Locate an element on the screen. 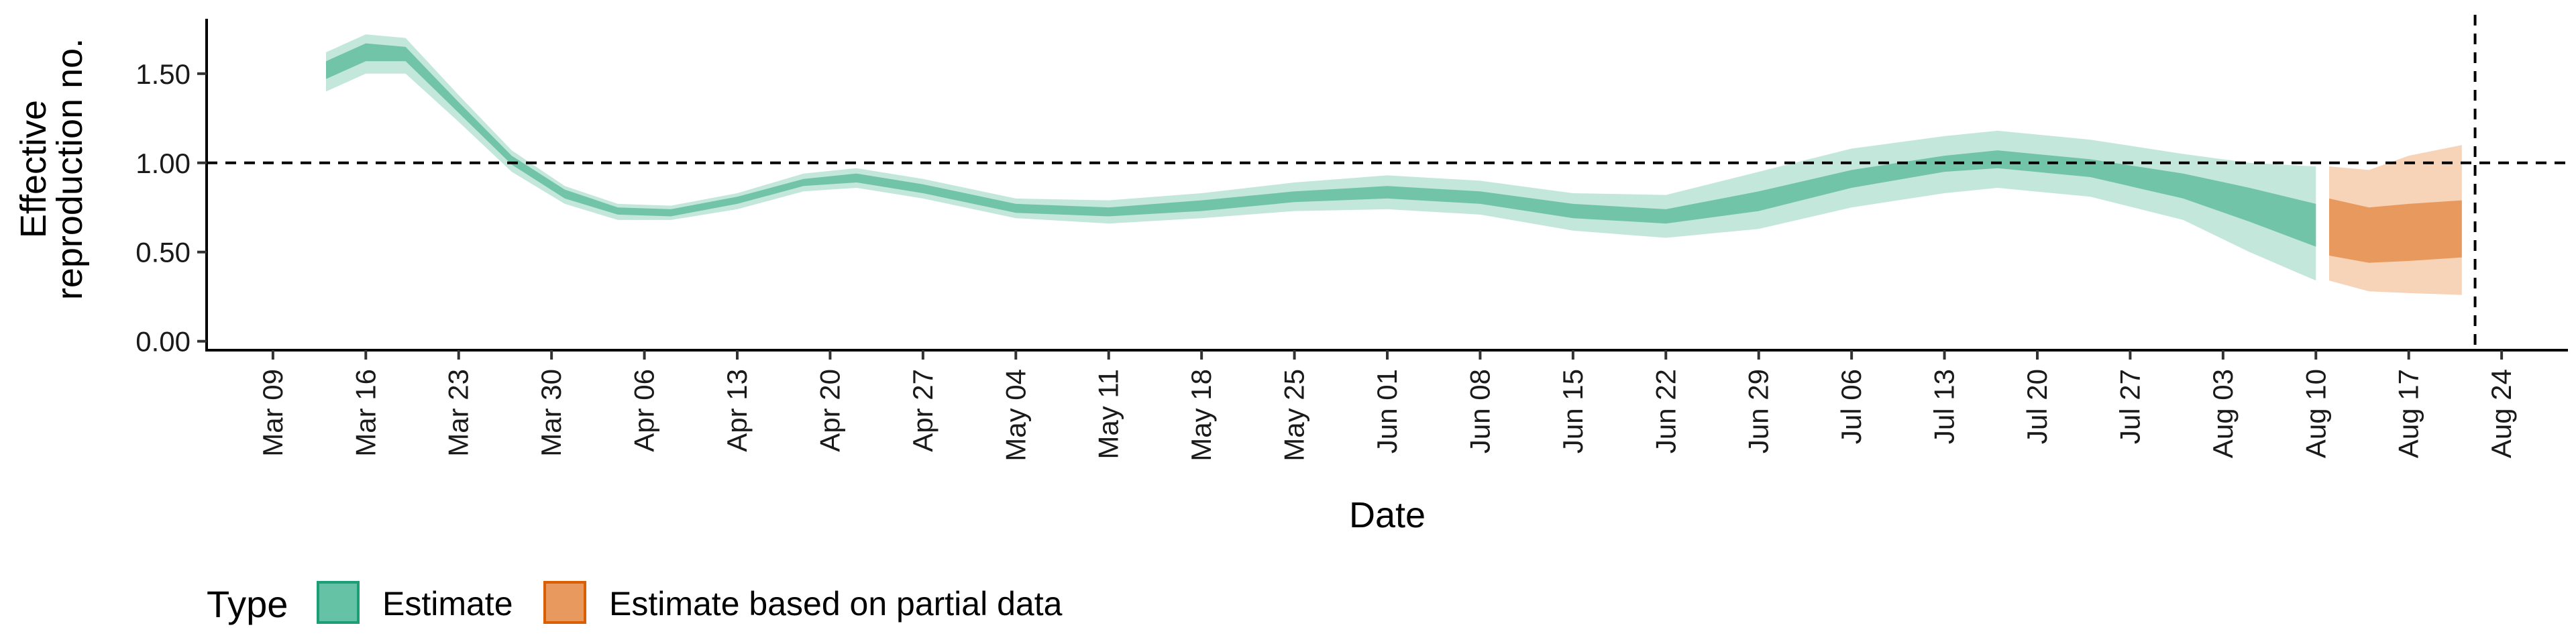 This screenshot has height=644, width=2576. x-tick-label: Aug 10 is located at coordinates (2315, 413).